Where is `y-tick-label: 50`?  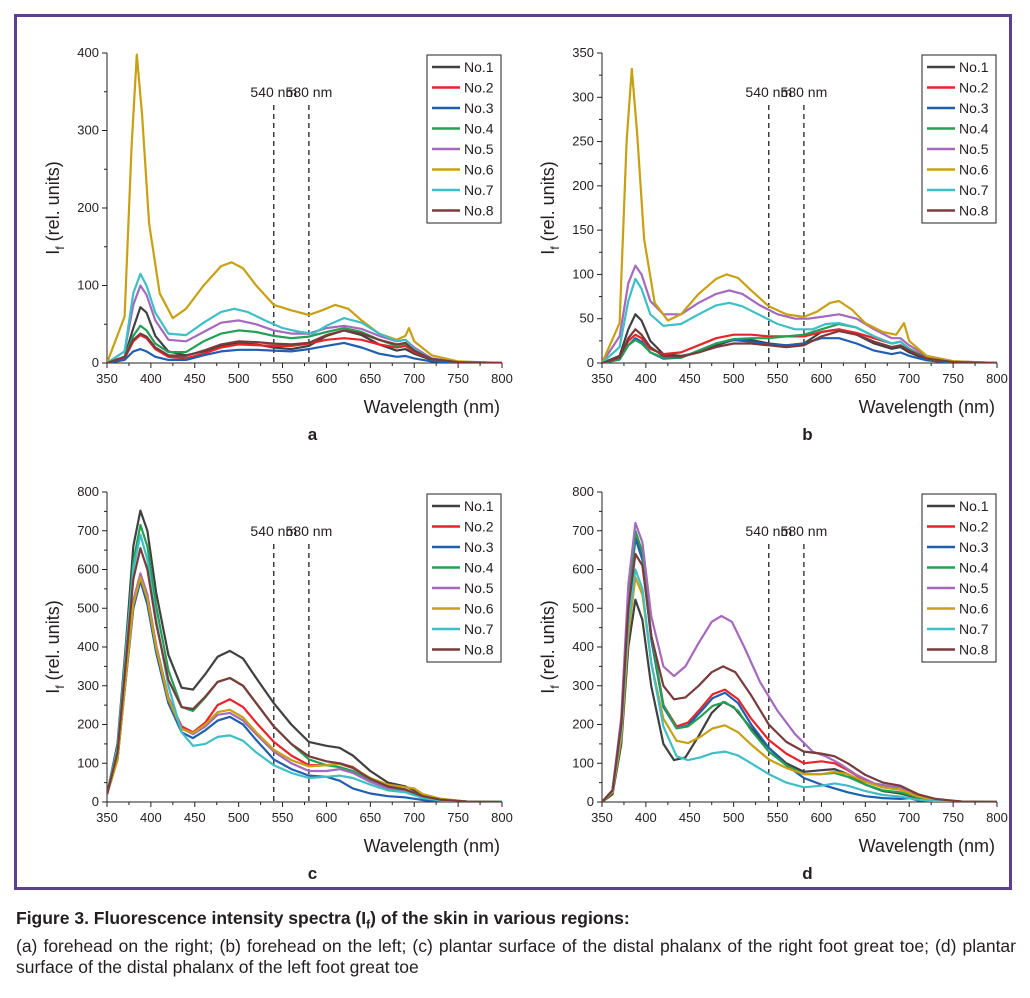 y-tick-label: 50 is located at coordinates (587, 318).